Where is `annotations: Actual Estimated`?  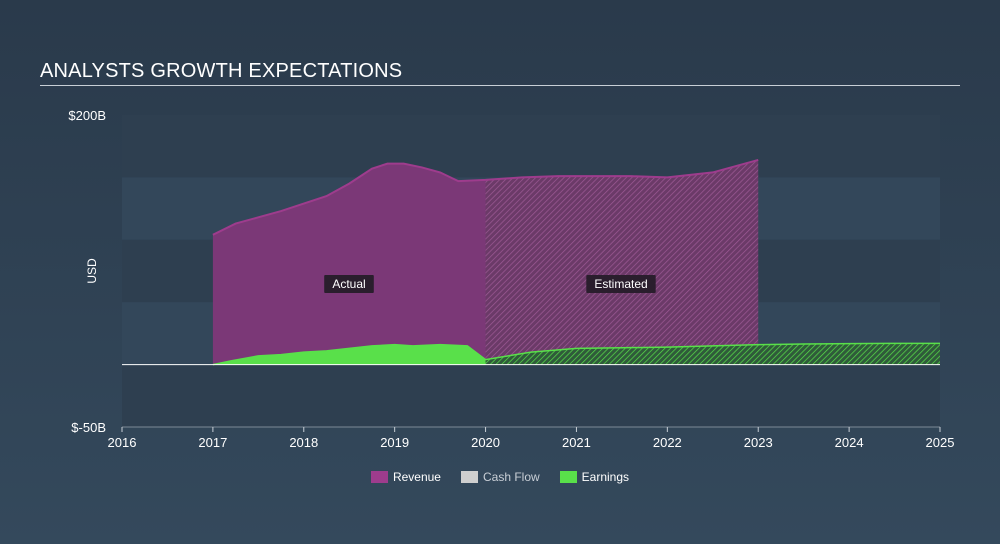 annotations: Actual Estimated is located at coordinates (490, 284).